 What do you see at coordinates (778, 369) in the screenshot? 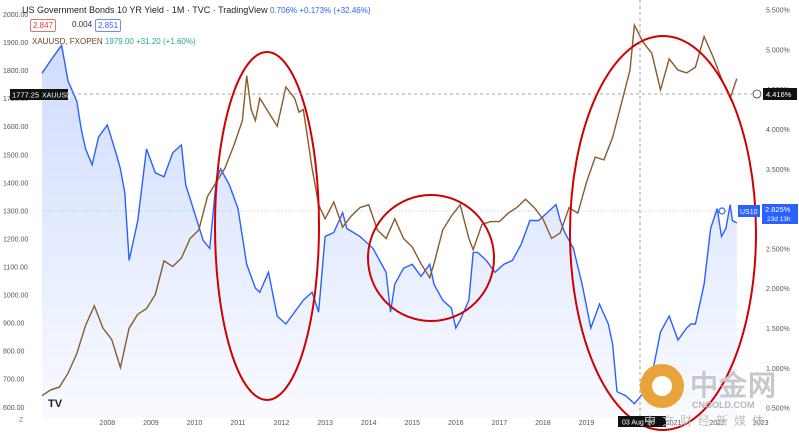
I see `right-axis-tick-label: 1.000%` at bounding box center [778, 369].